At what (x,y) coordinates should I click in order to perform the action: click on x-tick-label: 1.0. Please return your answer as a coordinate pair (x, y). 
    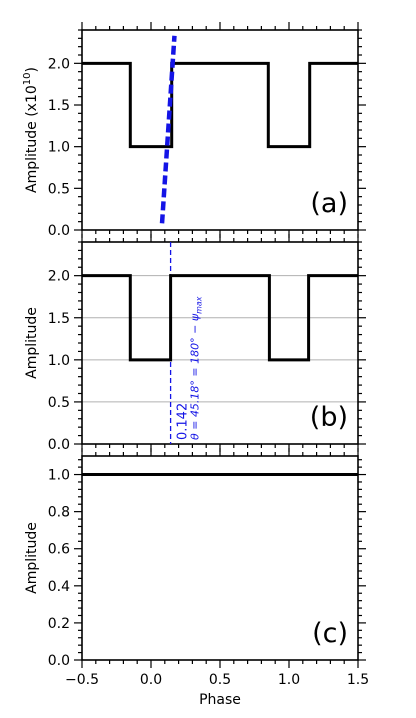
    Looking at the image, I should click on (289, 680).